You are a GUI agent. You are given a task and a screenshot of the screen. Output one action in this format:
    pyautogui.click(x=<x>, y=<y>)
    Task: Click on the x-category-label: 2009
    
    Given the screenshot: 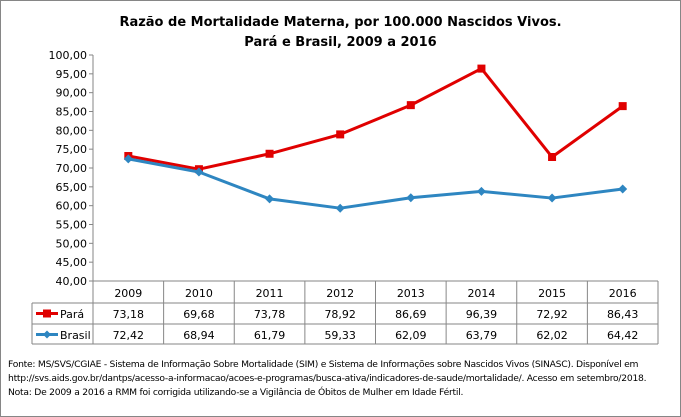 What is the action you would take?
    pyautogui.click(x=128, y=293)
    